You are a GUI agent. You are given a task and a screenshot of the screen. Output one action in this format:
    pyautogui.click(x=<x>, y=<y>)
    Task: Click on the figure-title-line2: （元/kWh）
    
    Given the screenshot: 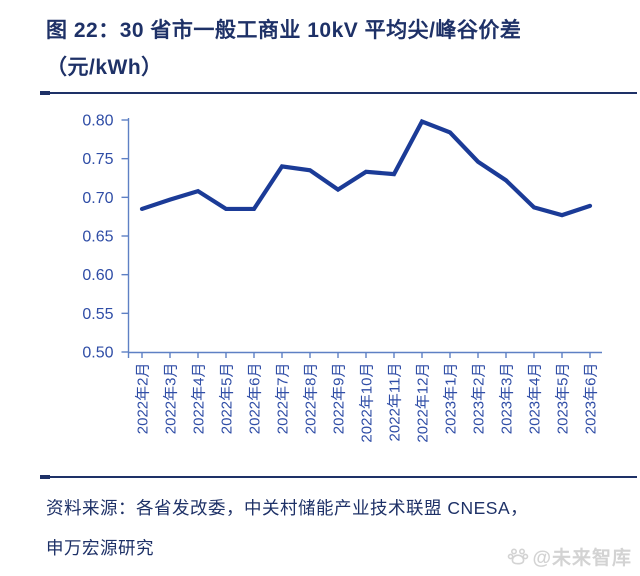 What is the action you would take?
    pyautogui.click(x=104, y=67)
    